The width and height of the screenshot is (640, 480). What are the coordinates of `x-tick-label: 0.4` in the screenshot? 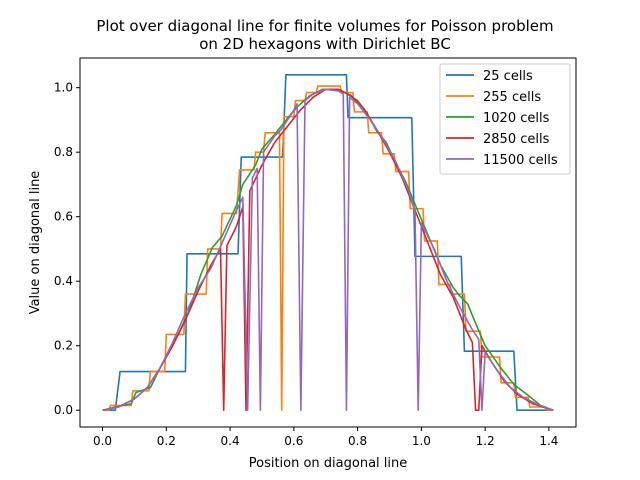 It's located at (230, 441).